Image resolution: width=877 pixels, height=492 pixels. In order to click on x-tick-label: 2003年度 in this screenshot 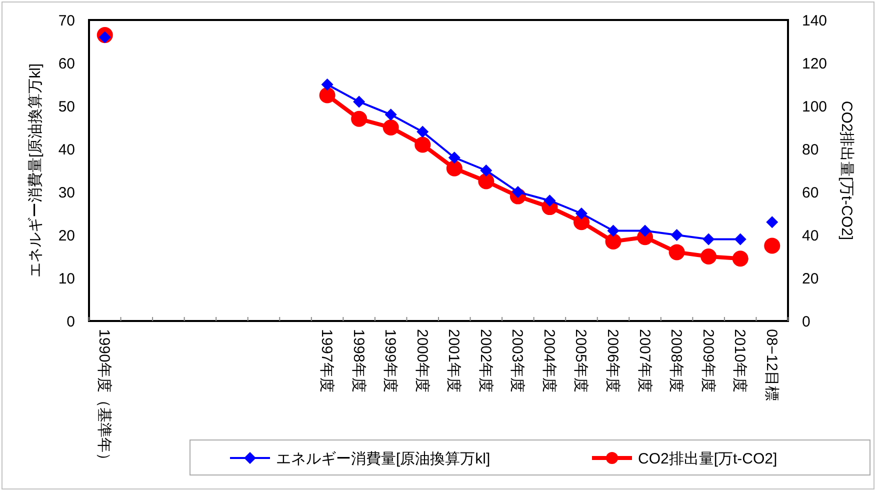, I will do `click(517, 360)`.